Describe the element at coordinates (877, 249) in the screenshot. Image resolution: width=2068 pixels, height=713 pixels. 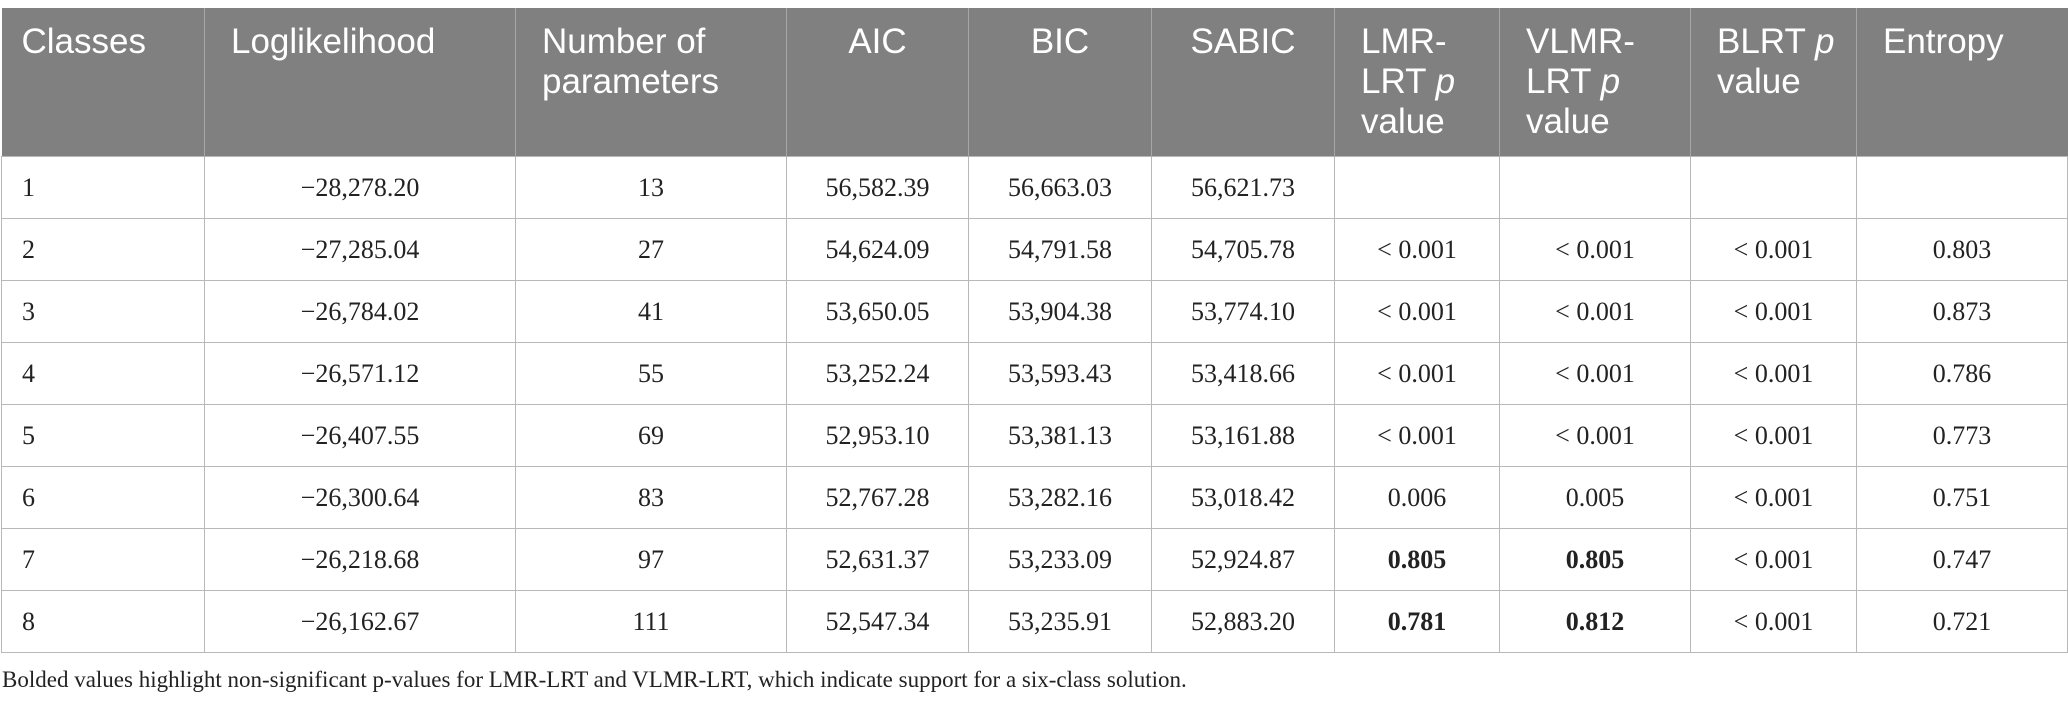
I see `cell-aic: 54,624.09` at that location.